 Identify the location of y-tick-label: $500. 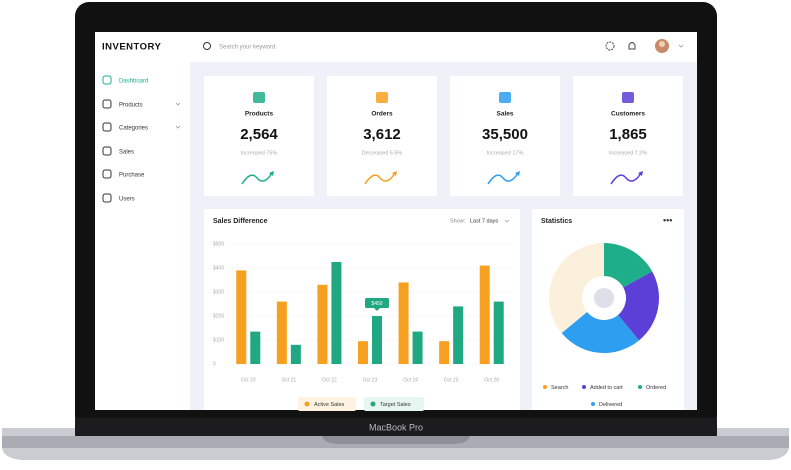
(218, 244).